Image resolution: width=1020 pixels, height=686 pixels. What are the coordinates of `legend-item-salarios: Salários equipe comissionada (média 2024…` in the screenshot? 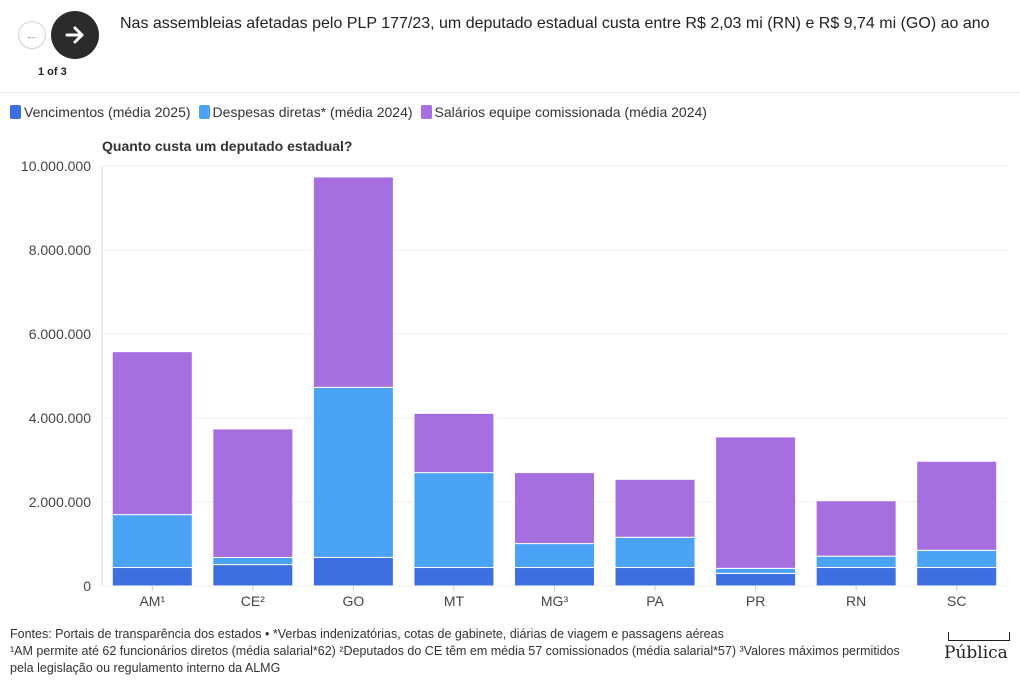 It's located at (563, 112).